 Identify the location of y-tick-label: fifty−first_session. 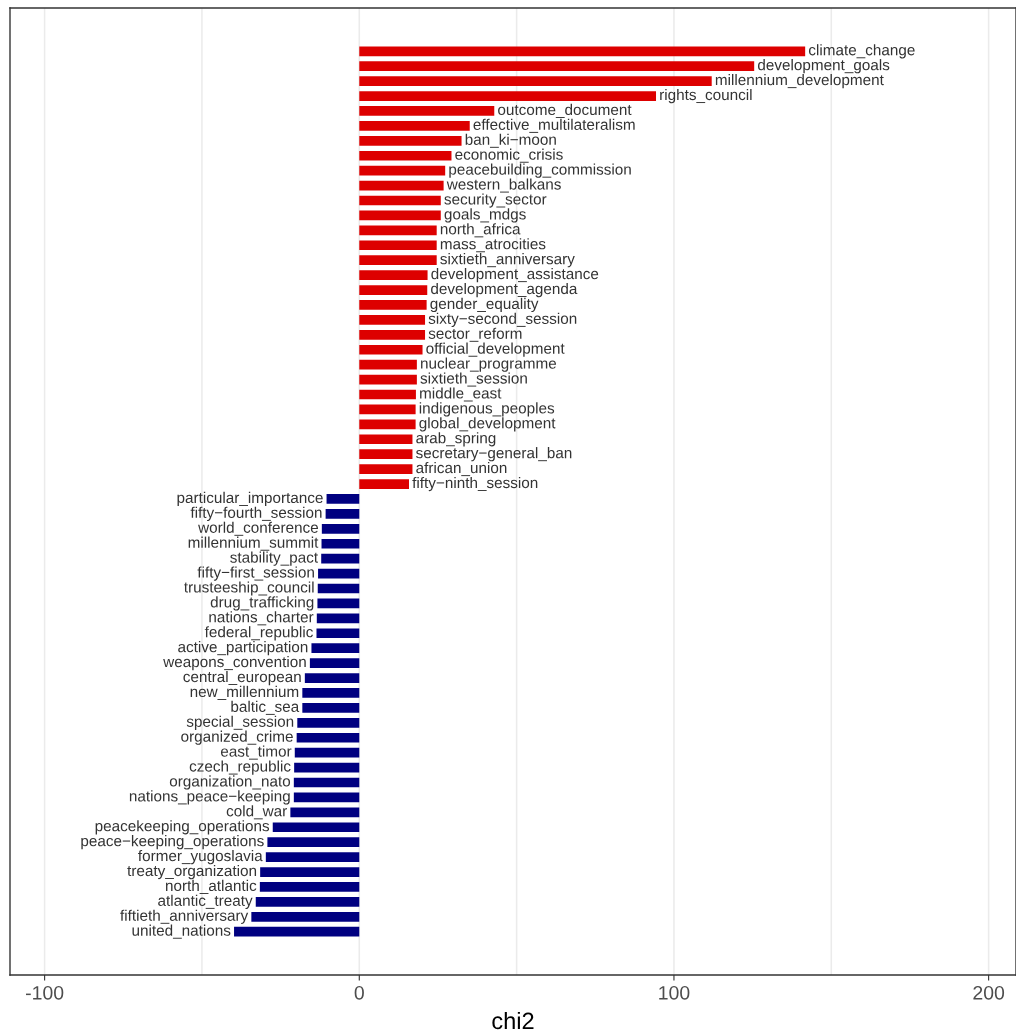
(255, 573).